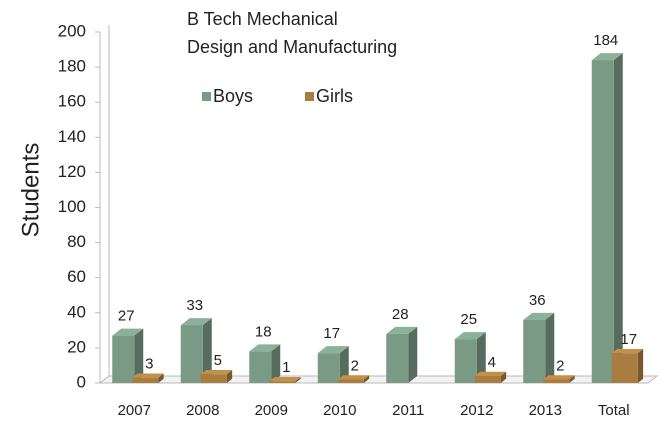 The image size is (660, 424). What do you see at coordinates (72, 66) in the screenshot?
I see `y-tick-label: 180` at bounding box center [72, 66].